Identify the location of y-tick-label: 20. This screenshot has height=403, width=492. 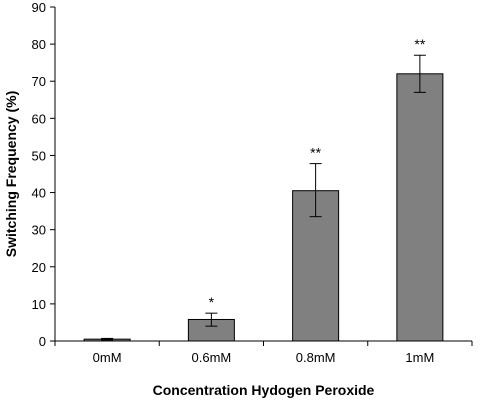
(39, 267).